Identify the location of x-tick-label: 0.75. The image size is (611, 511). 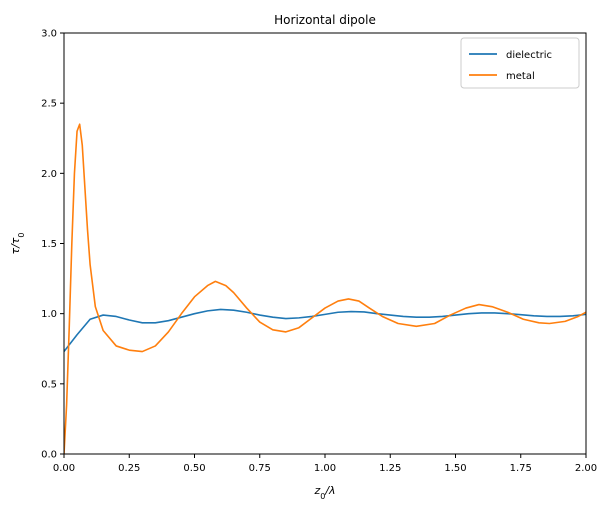
(260, 468).